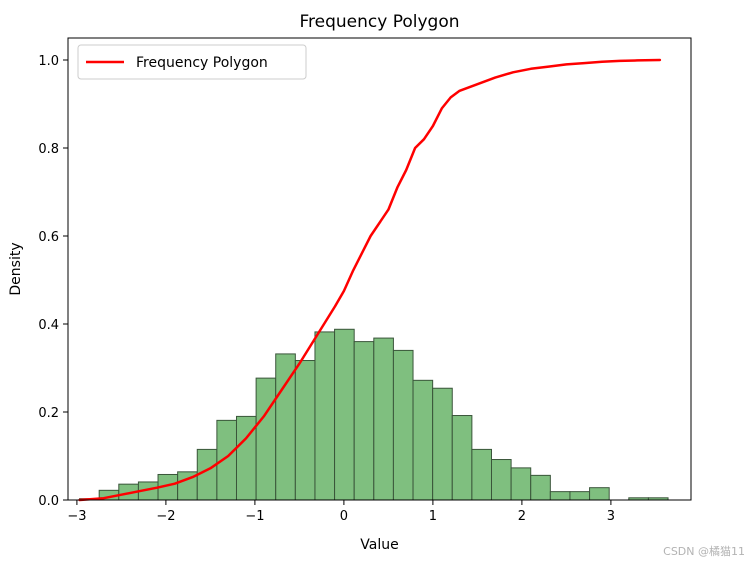 Image resolution: width=755 pixels, height=565 pixels. Describe the element at coordinates (76, 516) in the screenshot. I see `x-tick-label: −3` at that location.